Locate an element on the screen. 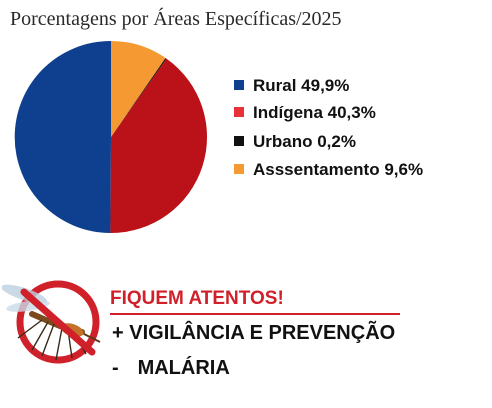 The width and height of the screenshot is (492, 408). legend-swatch-indigena is located at coordinates (239, 112).